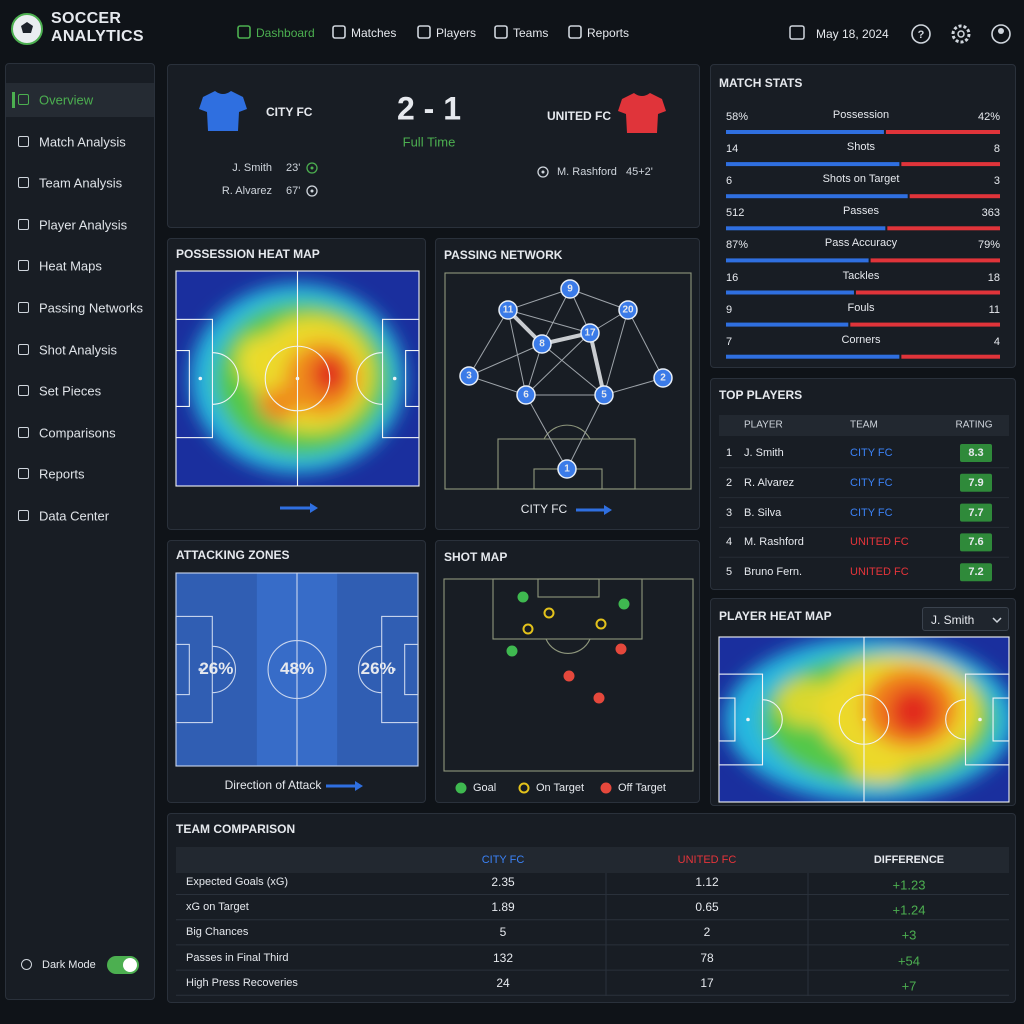 The height and width of the screenshot is (1024, 1024). Describe the element at coordinates (244, 32) in the screenshot. I see `nav-icon` at that location.